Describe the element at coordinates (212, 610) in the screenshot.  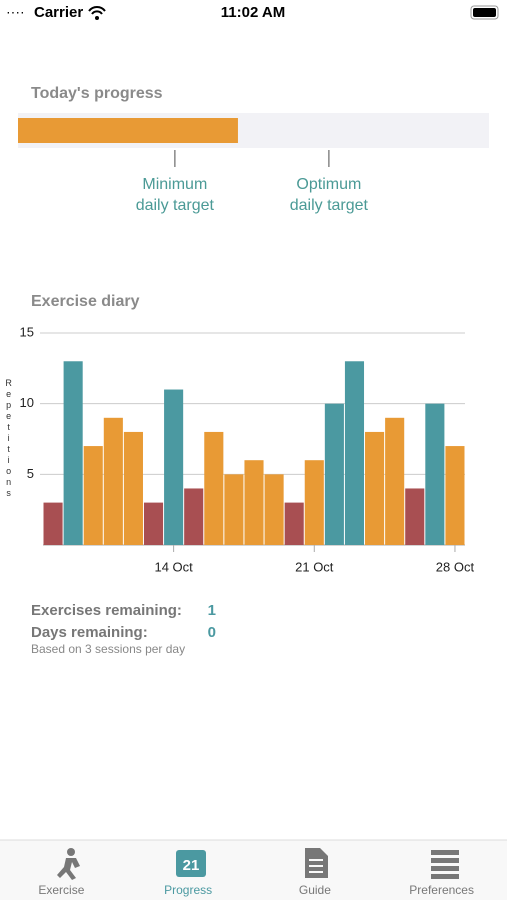
I see `stat-value: 1` at that location.